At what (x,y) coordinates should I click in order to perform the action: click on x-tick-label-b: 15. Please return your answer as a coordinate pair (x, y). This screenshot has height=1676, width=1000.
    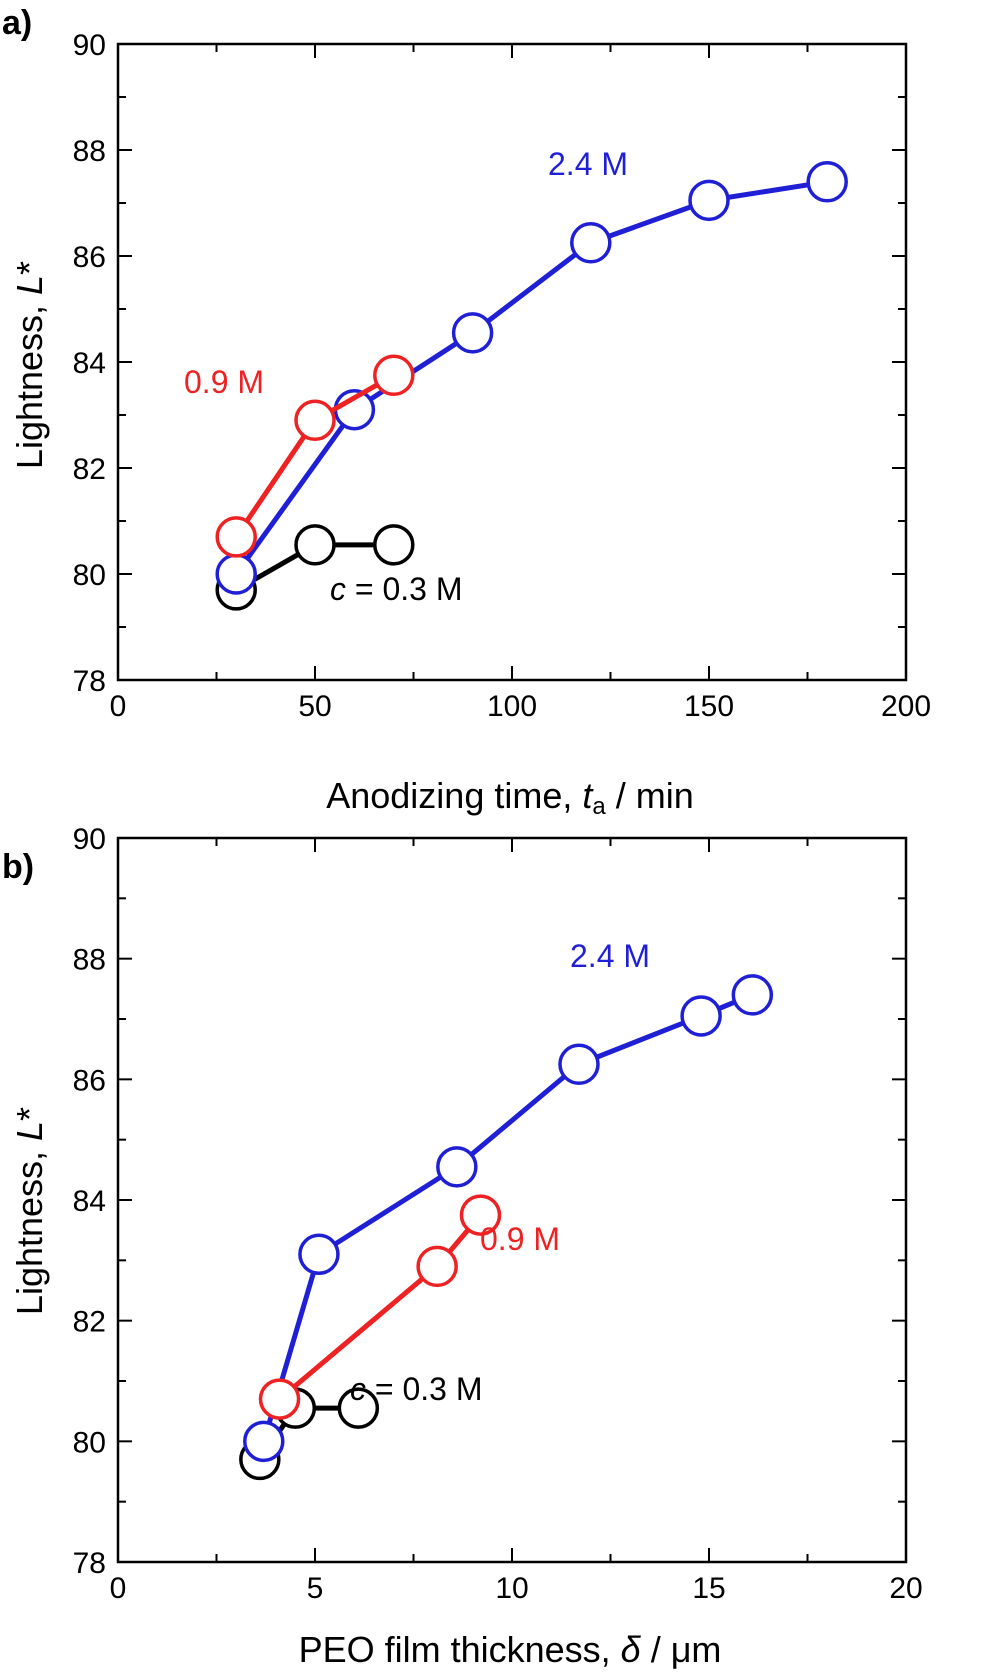
    Looking at the image, I should click on (708, 1588).